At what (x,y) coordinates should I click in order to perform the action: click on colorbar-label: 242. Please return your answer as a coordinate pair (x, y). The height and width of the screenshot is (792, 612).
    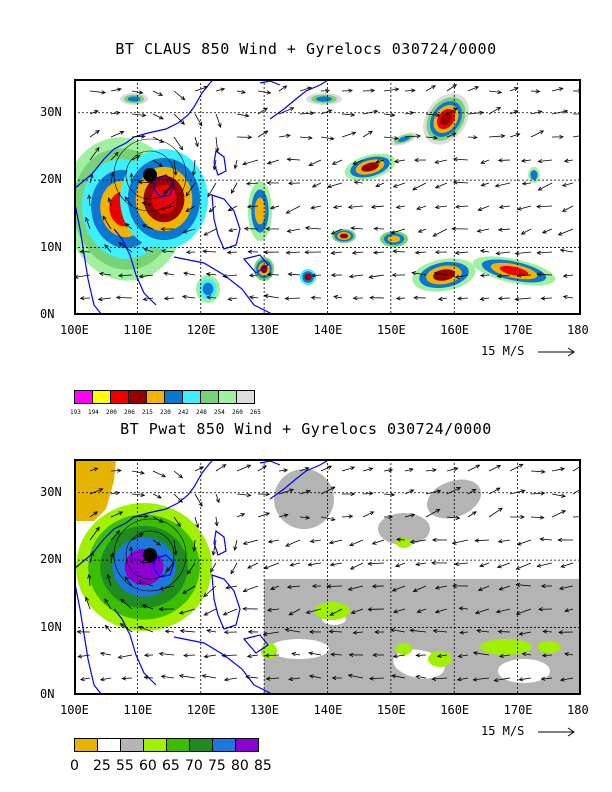
    Looking at the image, I should click on (183, 412).